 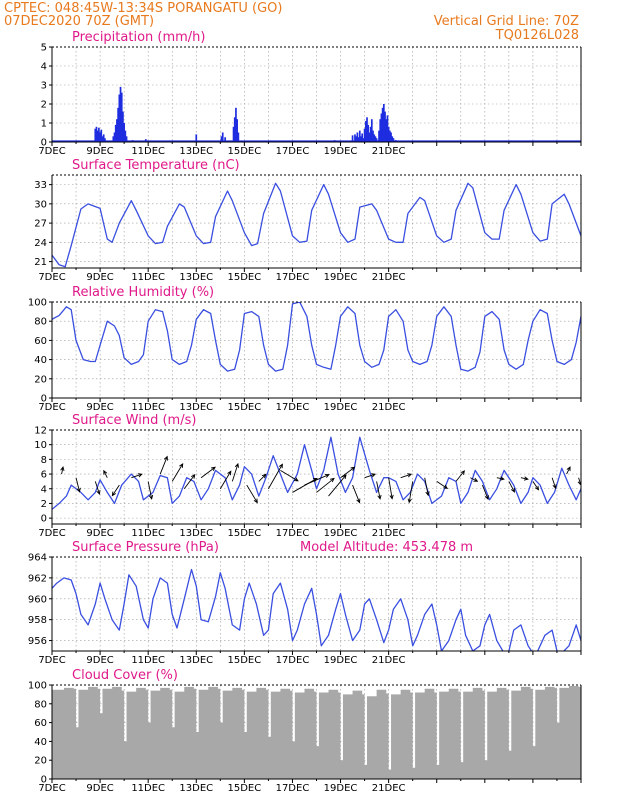 I want to click on panel-title: Precipitation (mm/h), so click(x=138, y=37).